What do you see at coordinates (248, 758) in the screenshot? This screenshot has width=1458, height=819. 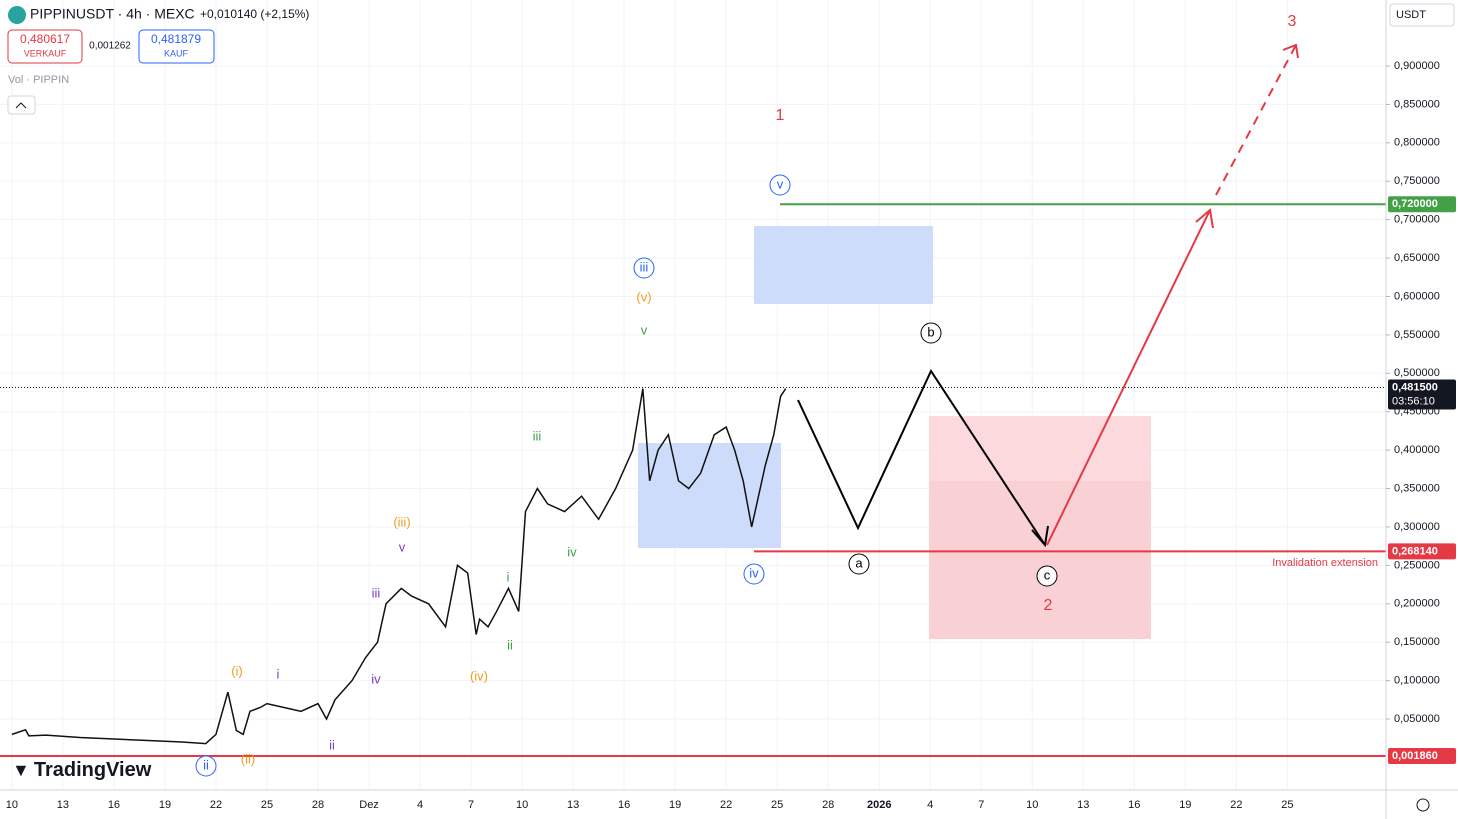 I see `wave-label: (ii)` at bounding box center [248, 758].